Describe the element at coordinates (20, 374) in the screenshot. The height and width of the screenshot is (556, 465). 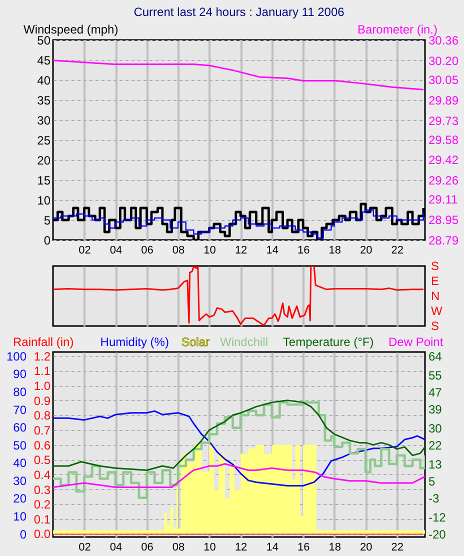
I see `y-tick-label: 90` at that location.